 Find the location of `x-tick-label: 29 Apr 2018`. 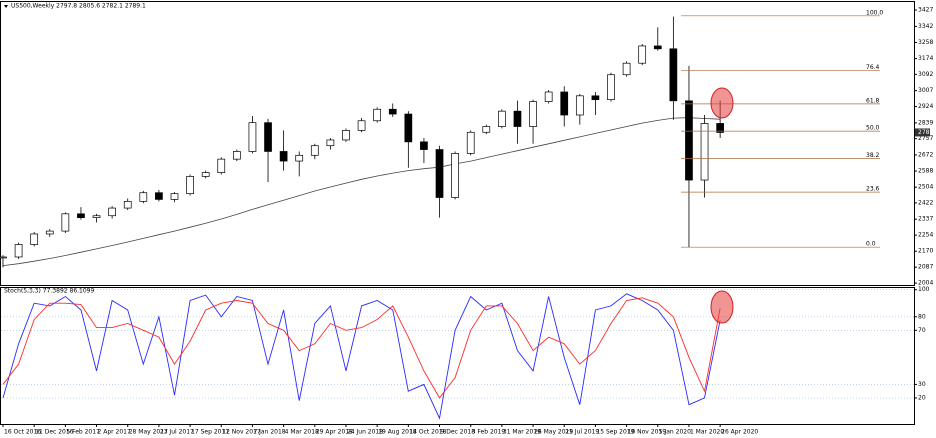

x-tick-label: 29 Apr 2018 is located at coordinates (334, 432).